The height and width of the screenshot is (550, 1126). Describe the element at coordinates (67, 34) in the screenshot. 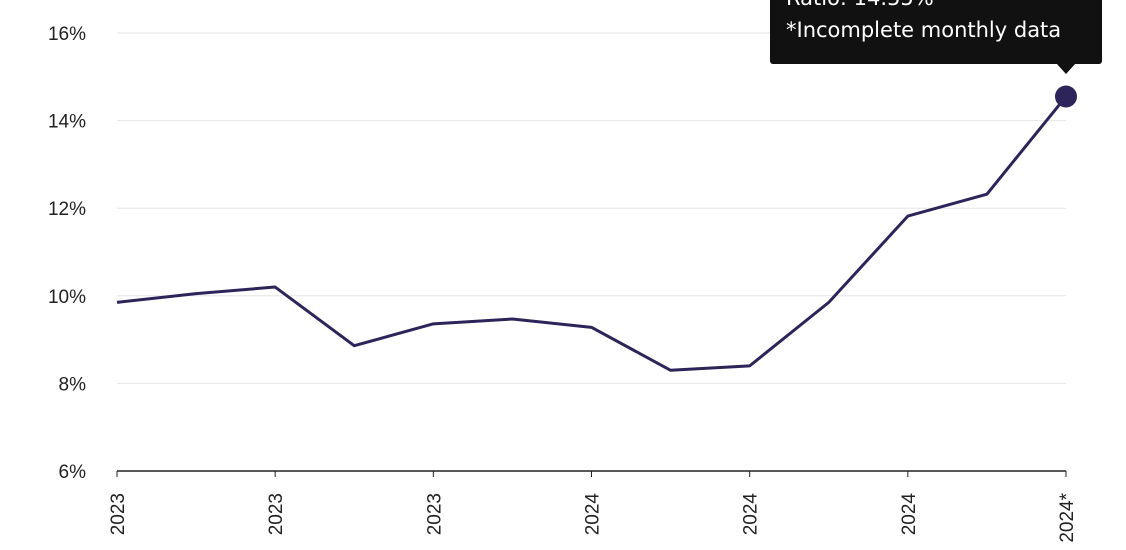

I see `y-tick-label: 16%` at that location.